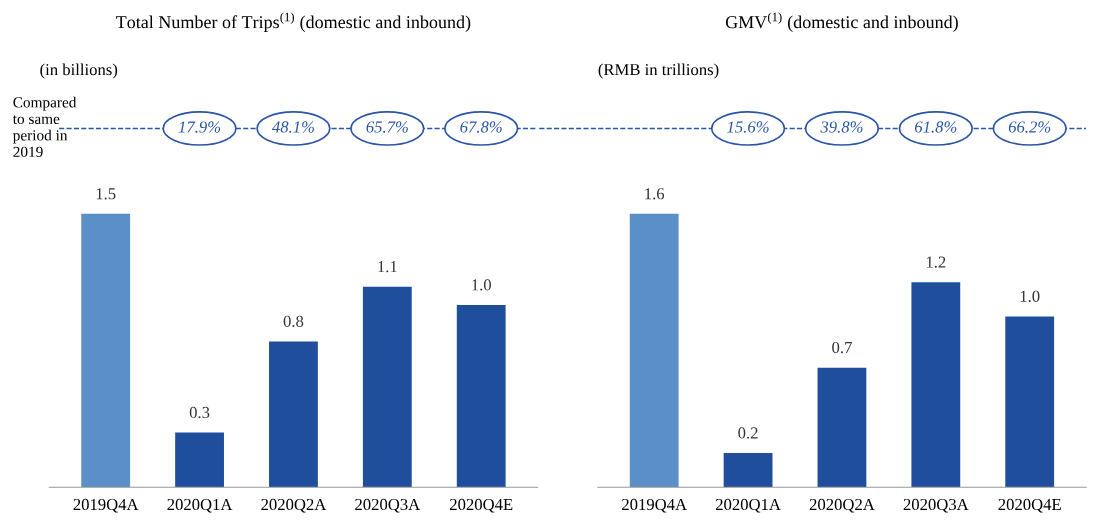 The width and height of the screenshot is (1097, 520). I want to click on data-label: 1.2, so click(936, 262).